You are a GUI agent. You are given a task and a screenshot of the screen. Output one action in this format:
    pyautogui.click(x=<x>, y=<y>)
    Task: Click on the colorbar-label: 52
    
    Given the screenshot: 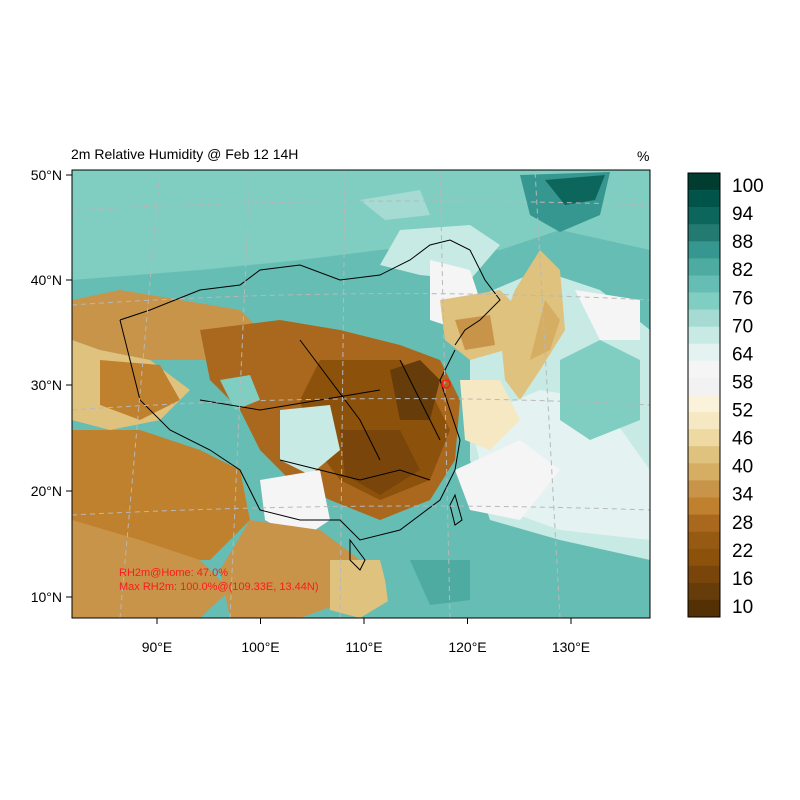 What is the action you would take?
    pyautogui.click(x=742, y=411)
    